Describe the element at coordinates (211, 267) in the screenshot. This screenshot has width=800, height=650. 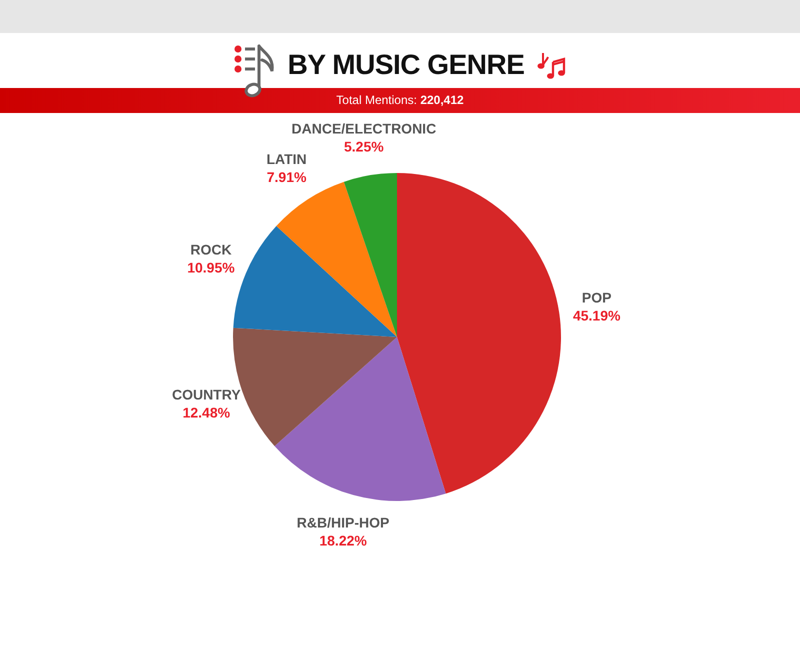
I see `data-label: 10.95%` at that location.